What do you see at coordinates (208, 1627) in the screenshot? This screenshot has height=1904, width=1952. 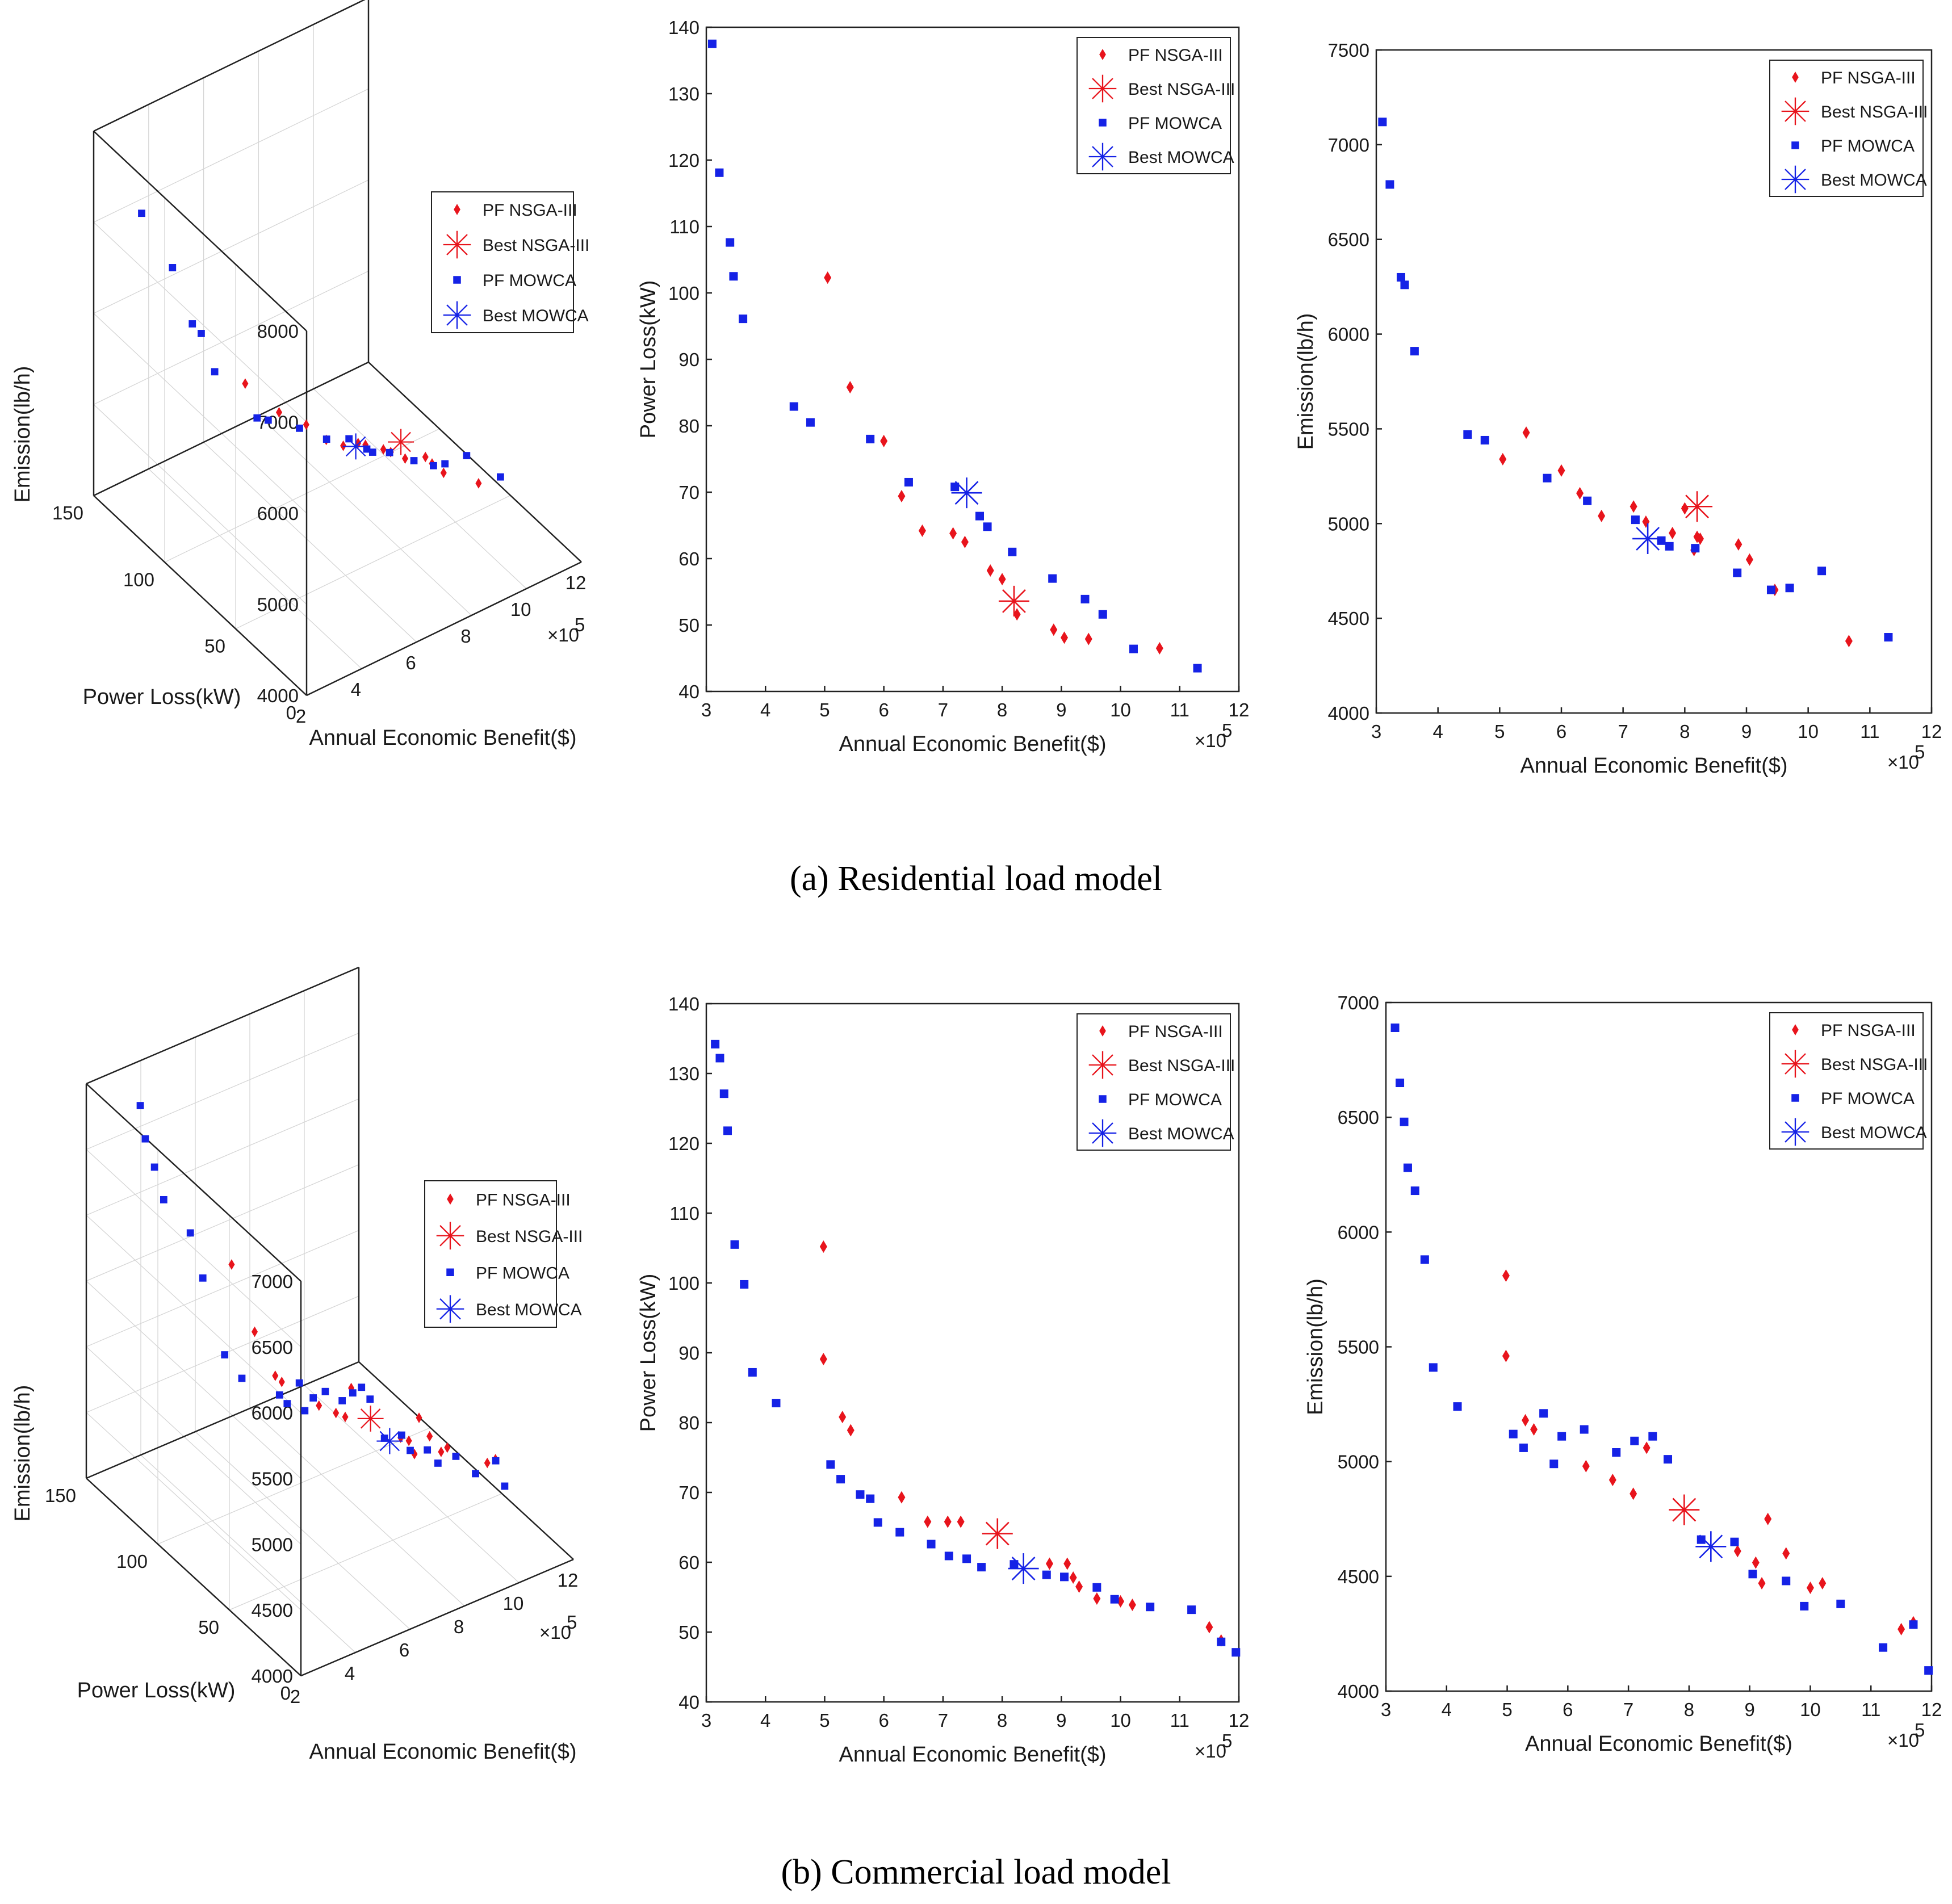 I see `b-3d-ytick-50: 50` at bounding box center [208, 1627].